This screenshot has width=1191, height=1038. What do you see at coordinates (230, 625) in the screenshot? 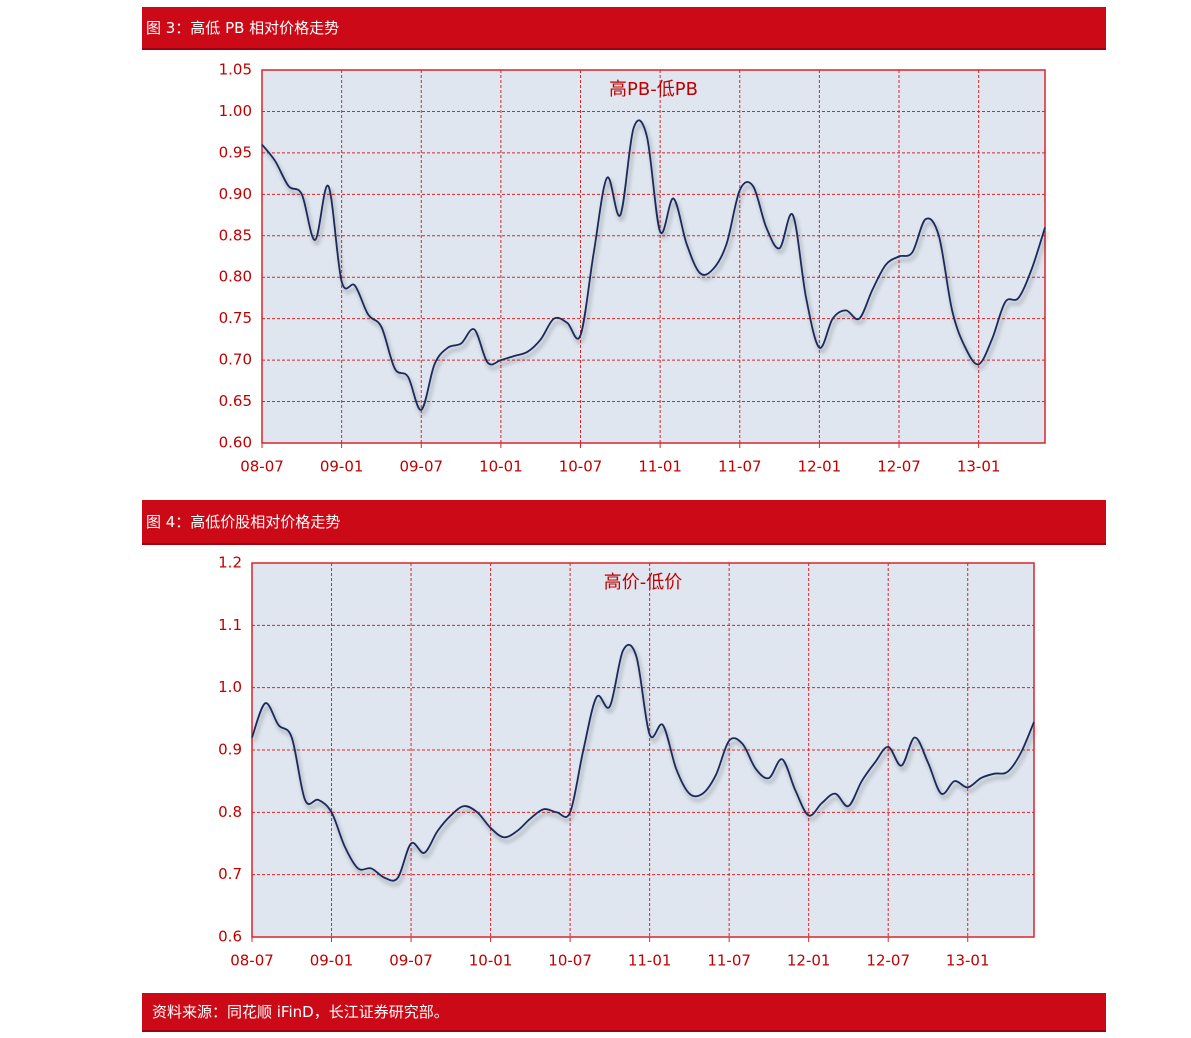
I see `y-tick-label: 1.1` at bounding box center [230, 625].